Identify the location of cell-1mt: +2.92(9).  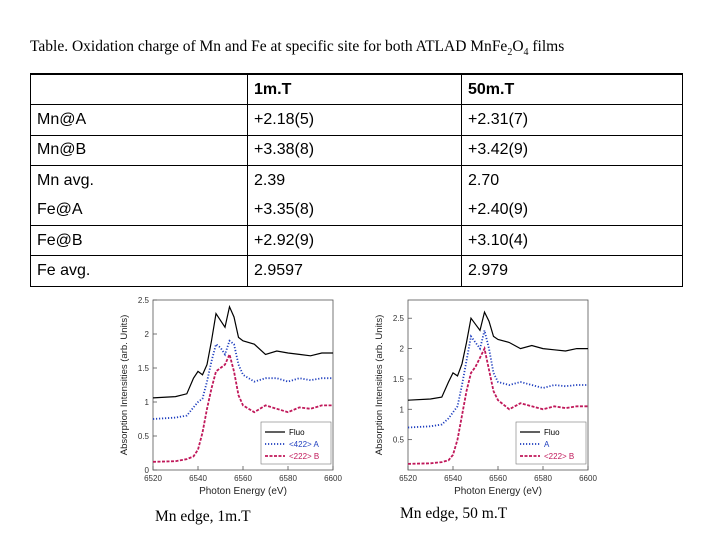
(354, 240).